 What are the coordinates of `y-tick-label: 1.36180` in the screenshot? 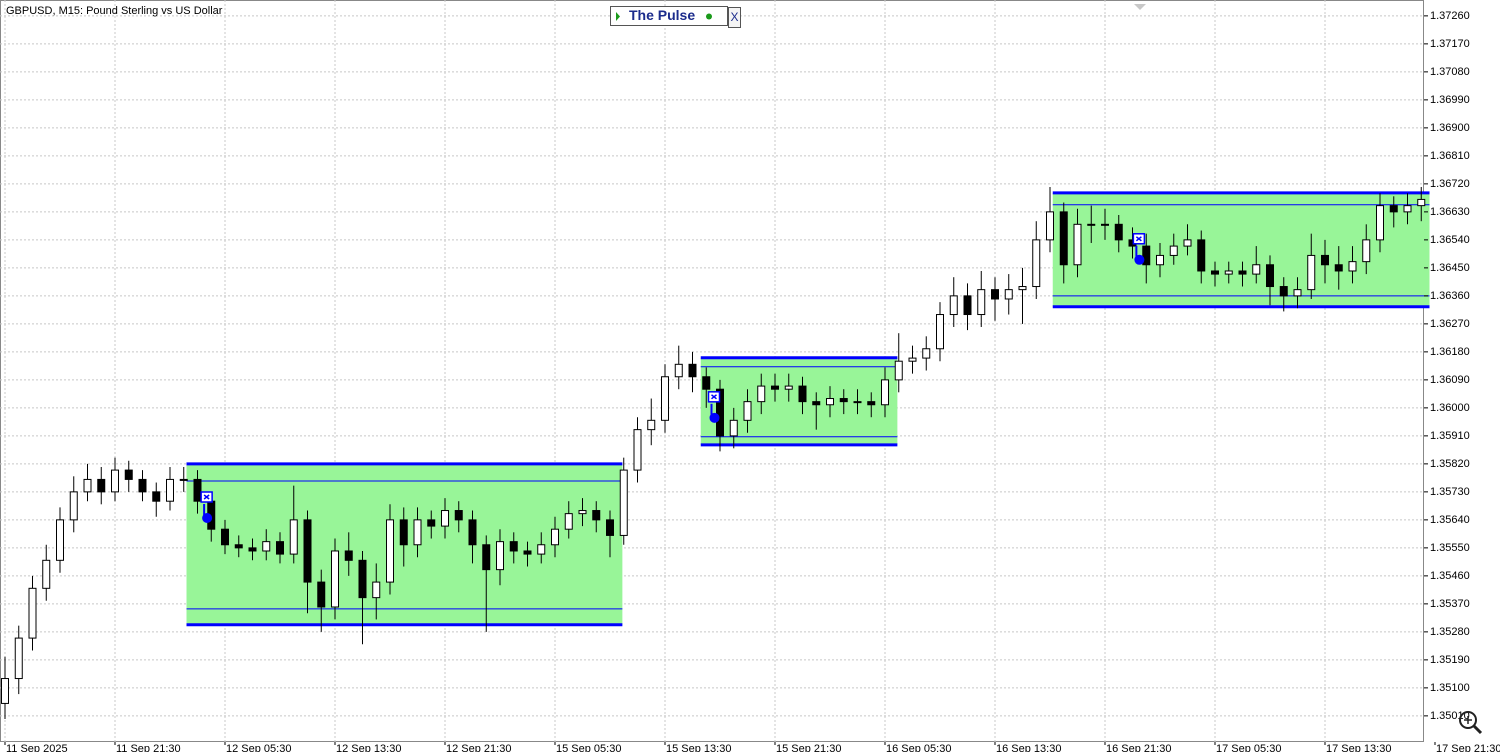 It's located at (1450, 352).